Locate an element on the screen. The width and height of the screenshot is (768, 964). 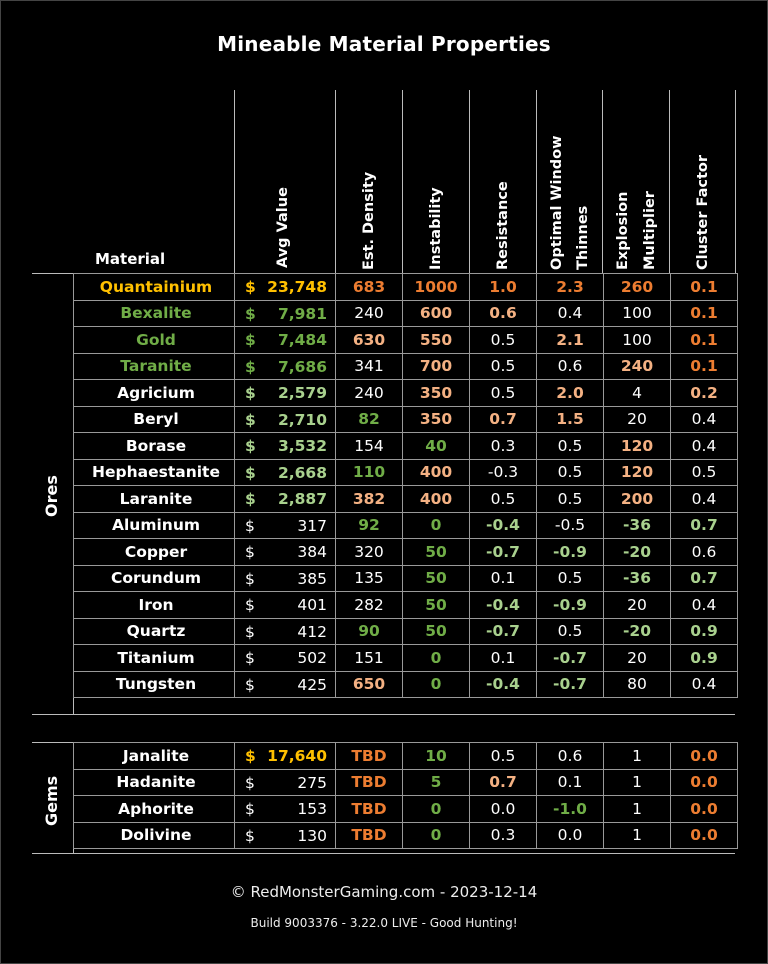
instability-cell: 1000 is located at coordinates (436, 287).